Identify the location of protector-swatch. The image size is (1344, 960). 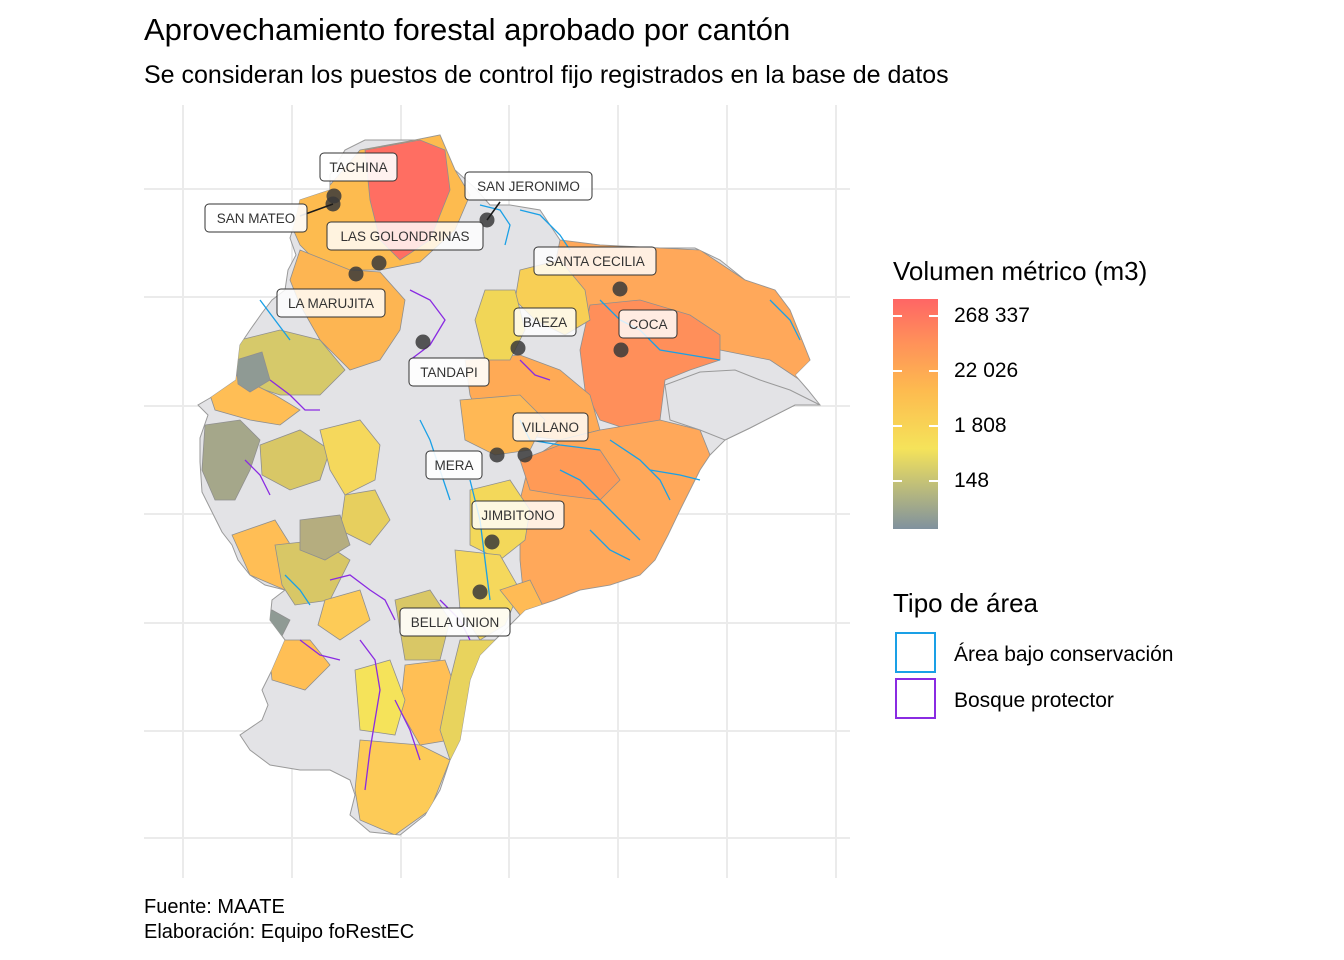
(915, 698).